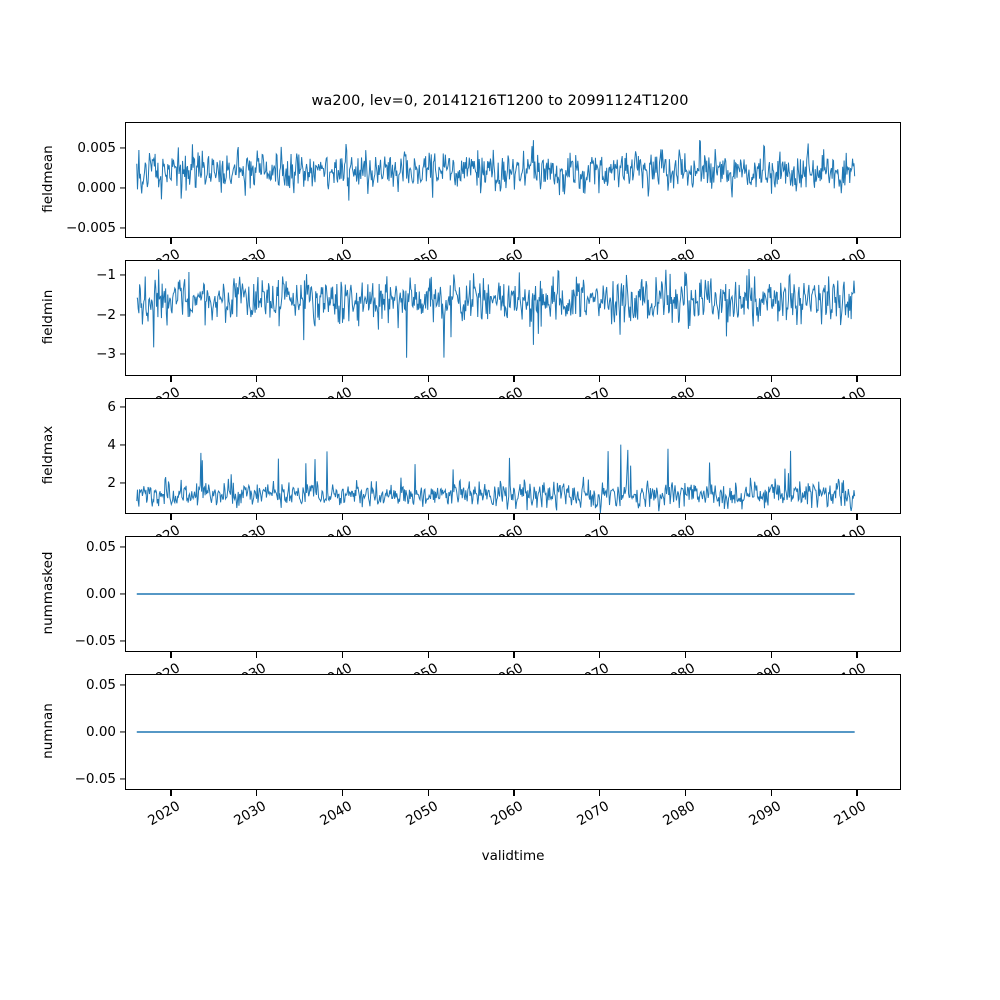  Describe the element at coordinates (111, 406) in the screenshot. I see `y-tick-label: 6` at that location.